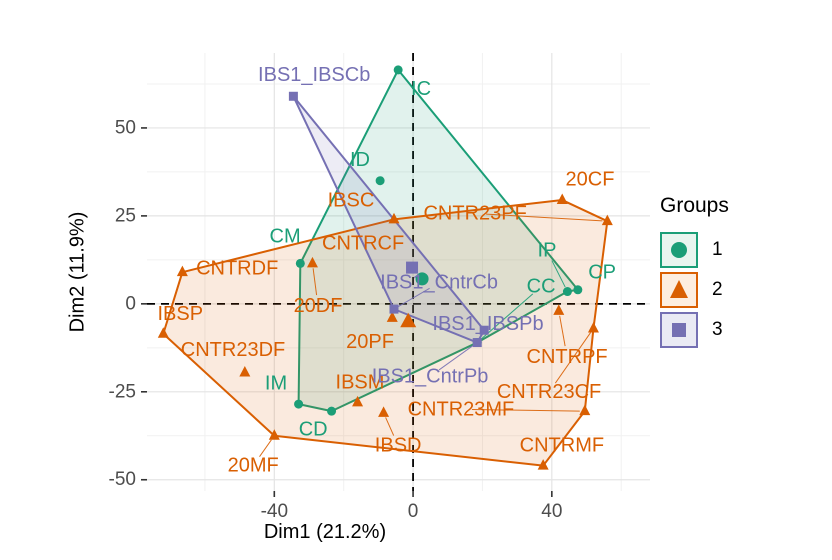 Image resolution: width=832 pixels, height=560 pixels. I want to click on point-IBSC, so click(394, 218).